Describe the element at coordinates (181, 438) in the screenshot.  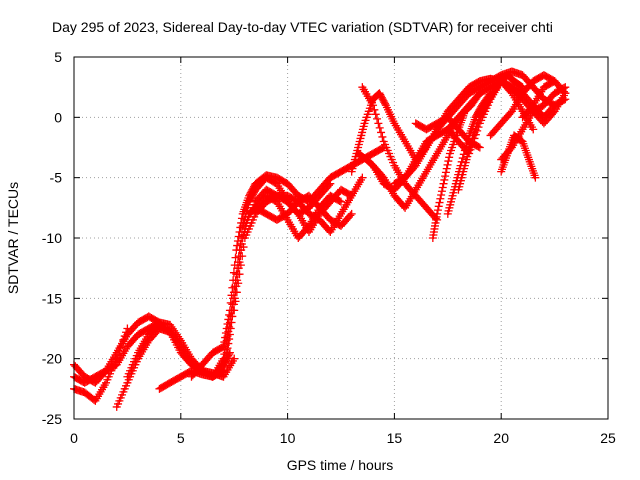
I see `x-tick-label: 5` at that location.